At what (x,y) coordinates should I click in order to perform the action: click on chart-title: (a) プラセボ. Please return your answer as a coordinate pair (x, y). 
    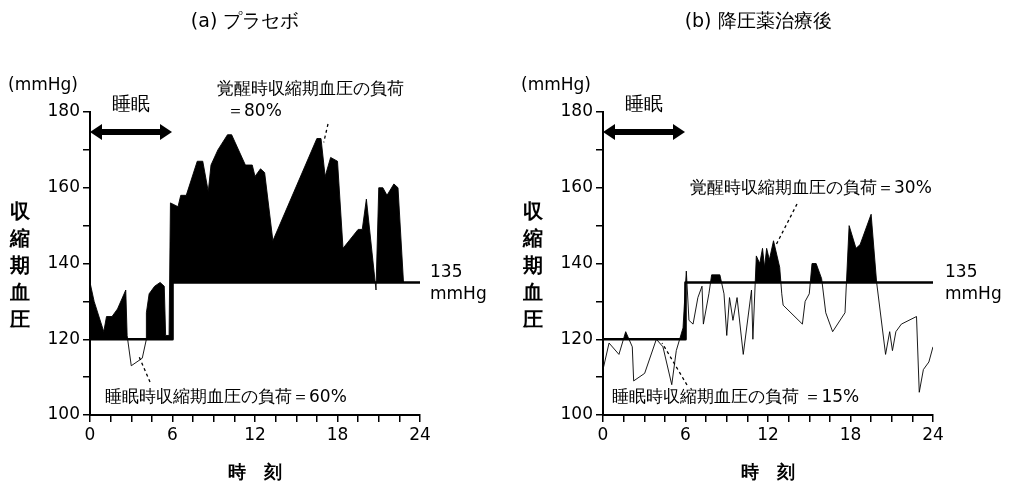
    Looking at the image, I should click on (245, 20).